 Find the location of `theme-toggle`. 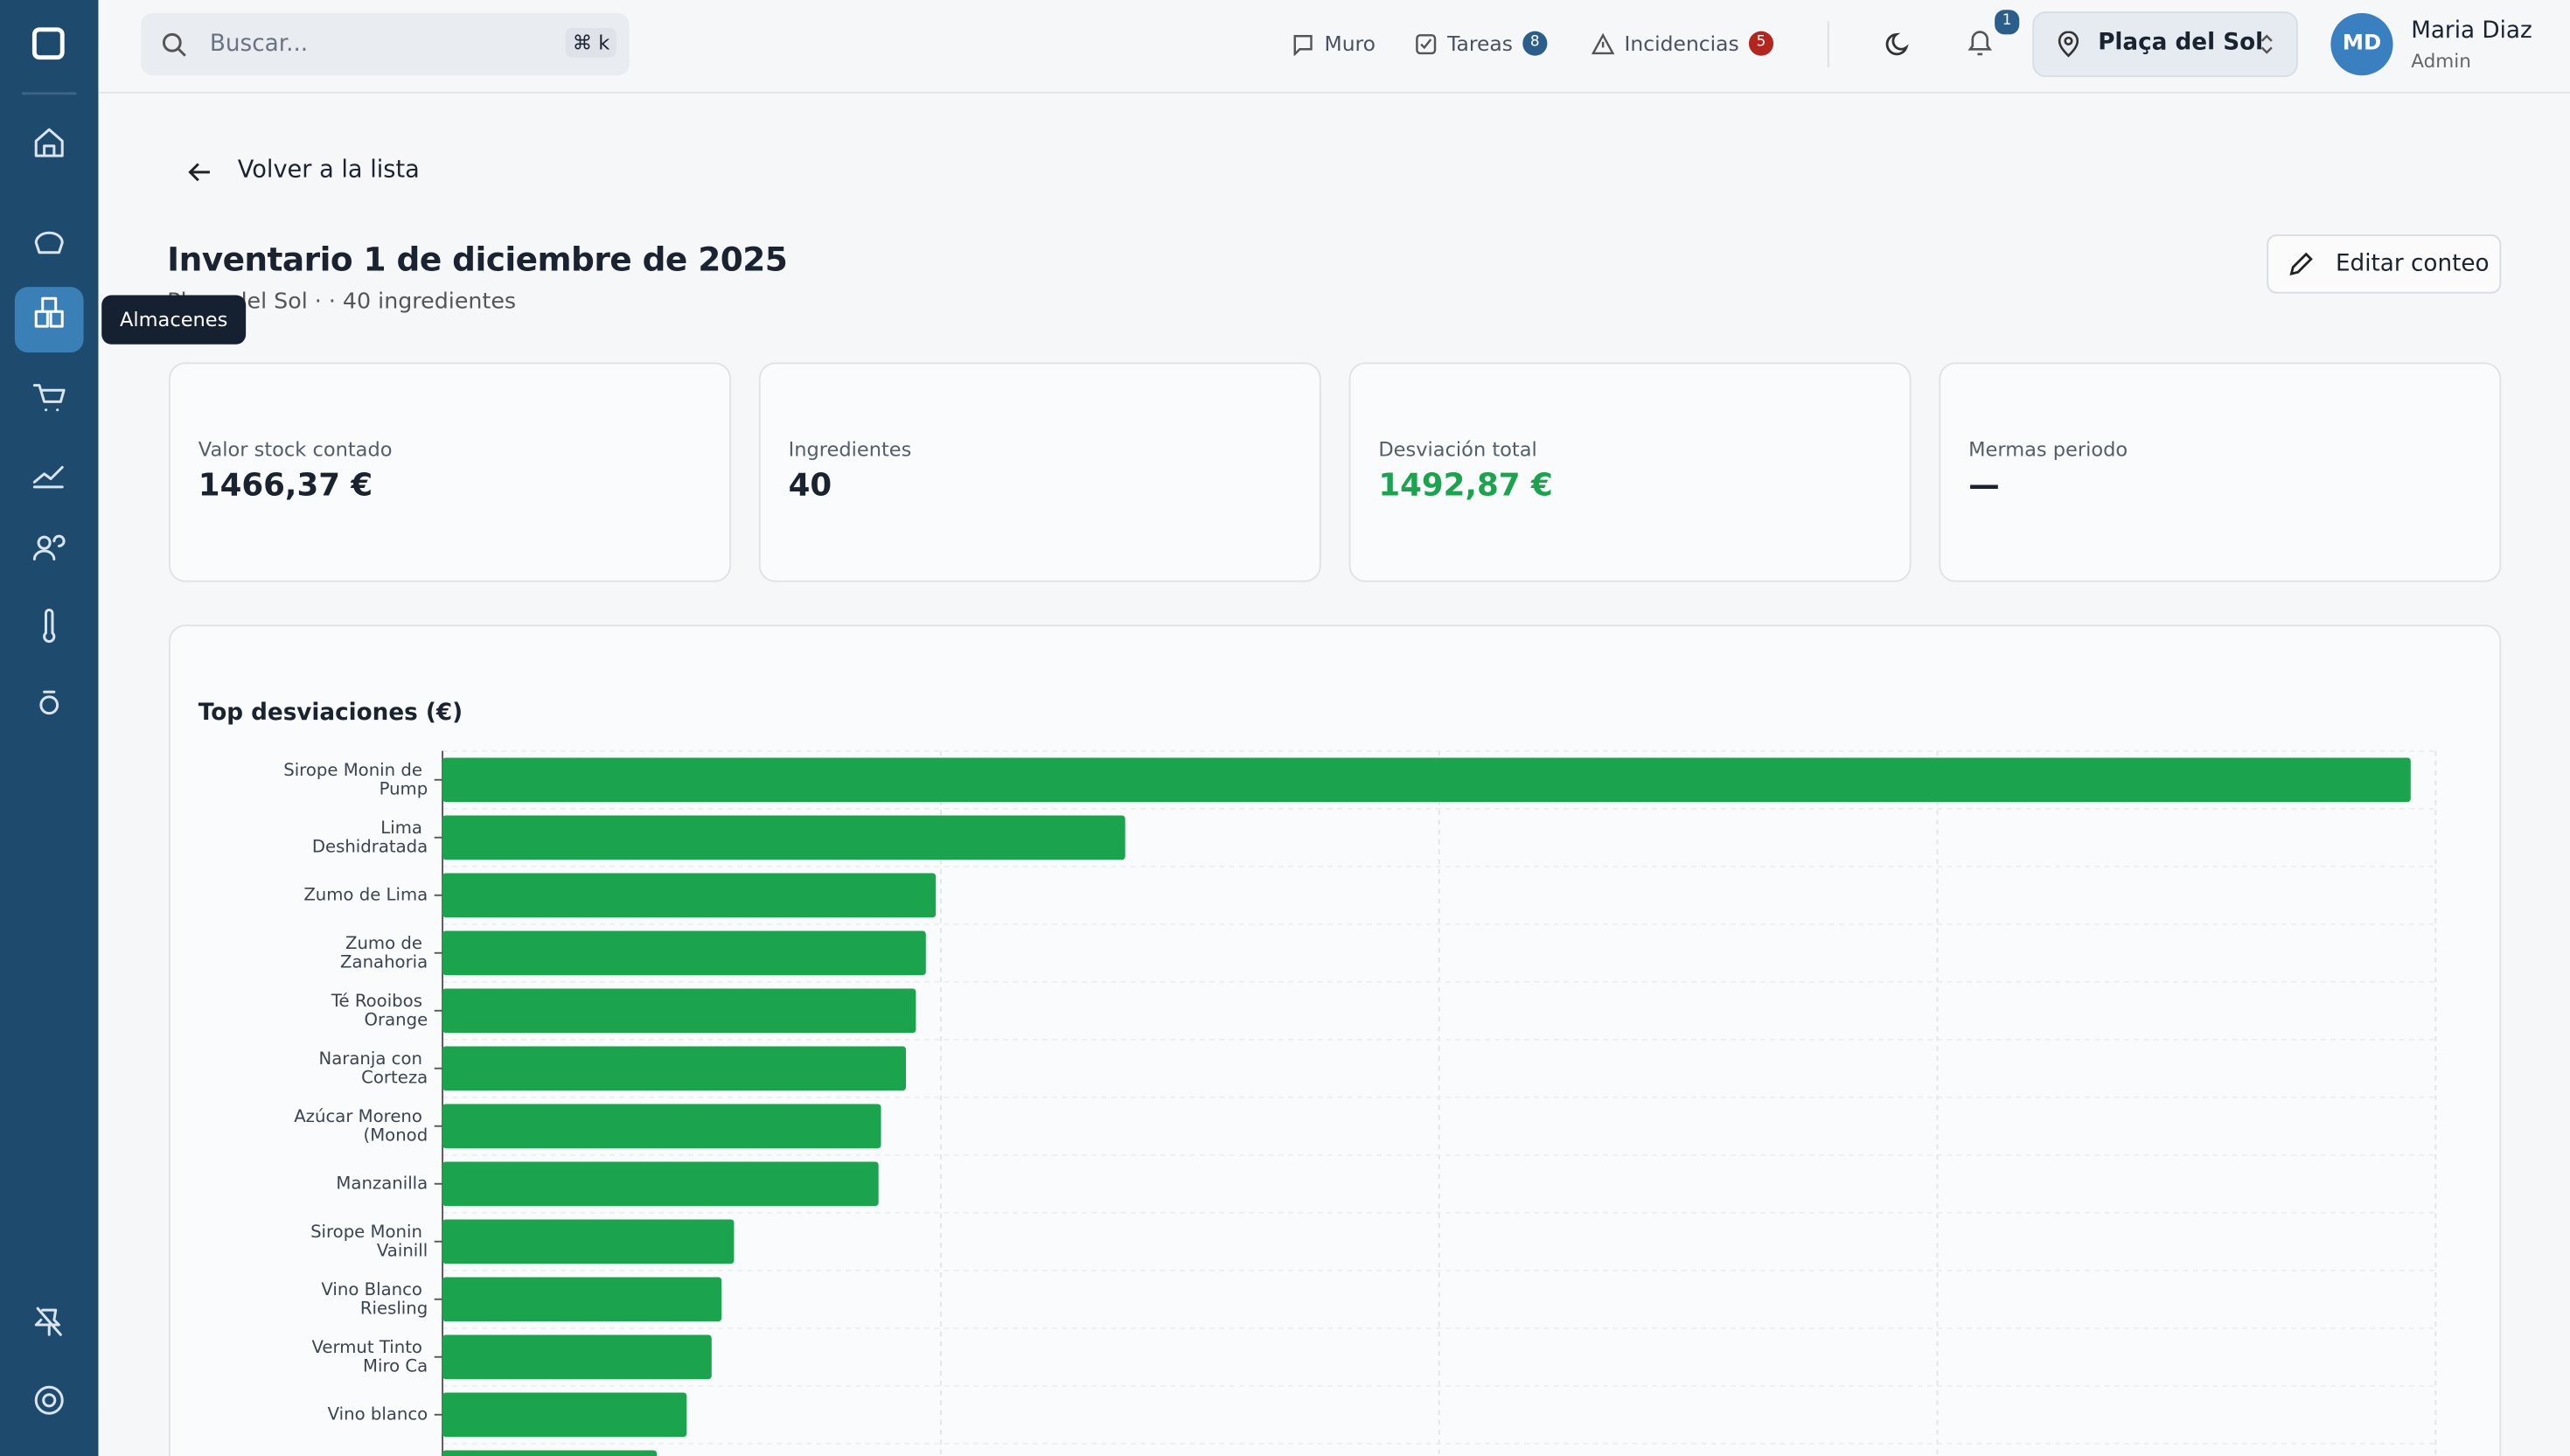

theme-toggle is located at coordinates (1900, 44).